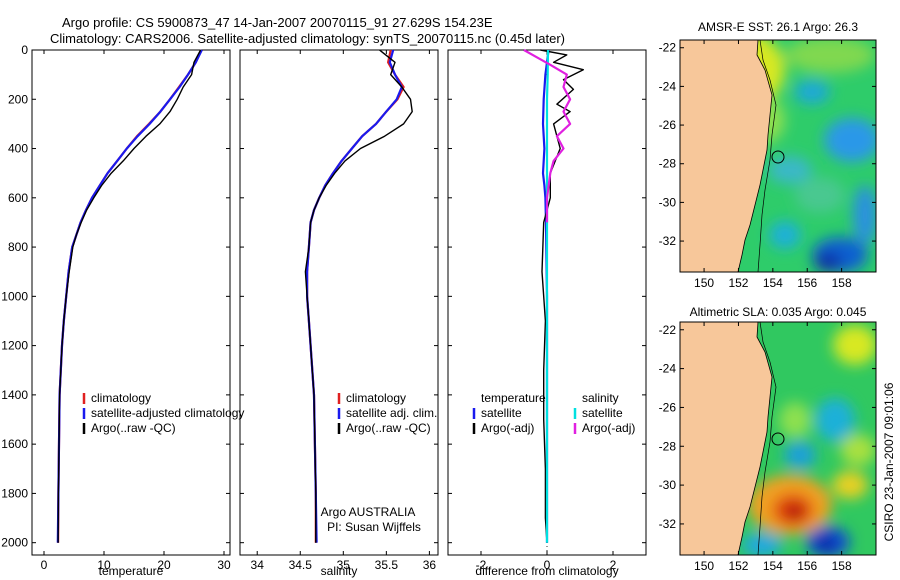 This screenshot has height=580, width=900. What do you see at coordinates (18, 99) in the screenshot?
I see `ytick-label: 200` at bounding box center [18, 99].